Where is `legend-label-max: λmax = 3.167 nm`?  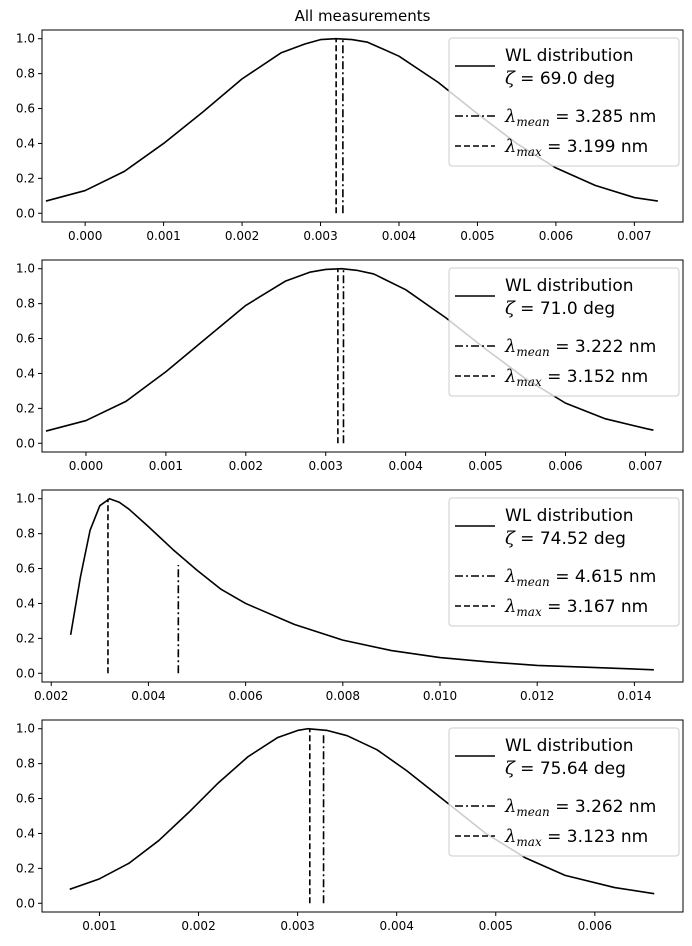
legend-label-max: λmax = 3.167 nm is located at coordinates (576, 607).